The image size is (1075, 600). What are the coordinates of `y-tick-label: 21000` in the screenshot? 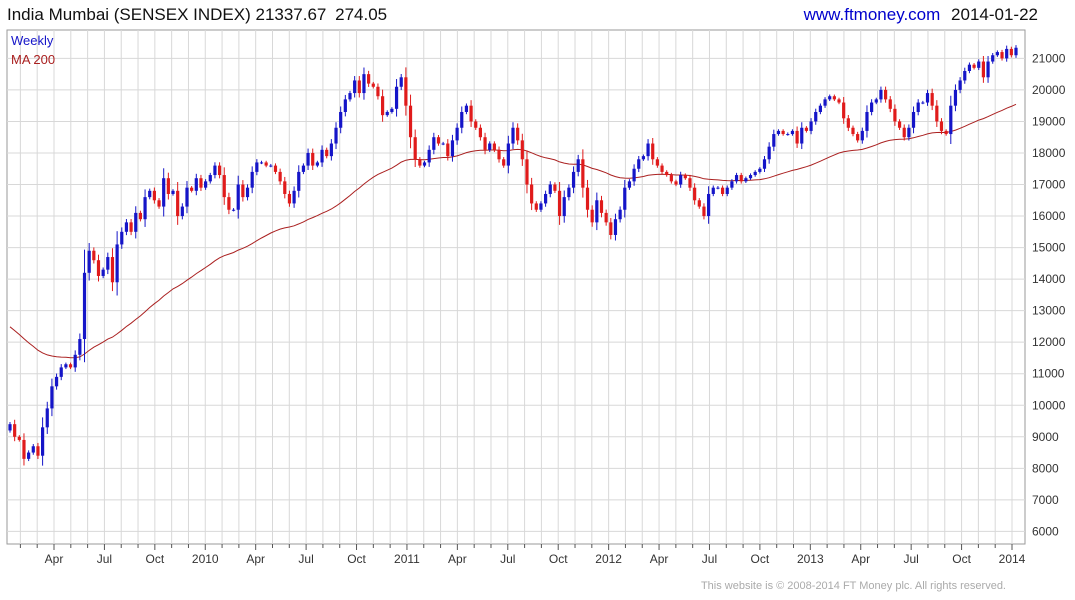 It's located at (1049, 58).